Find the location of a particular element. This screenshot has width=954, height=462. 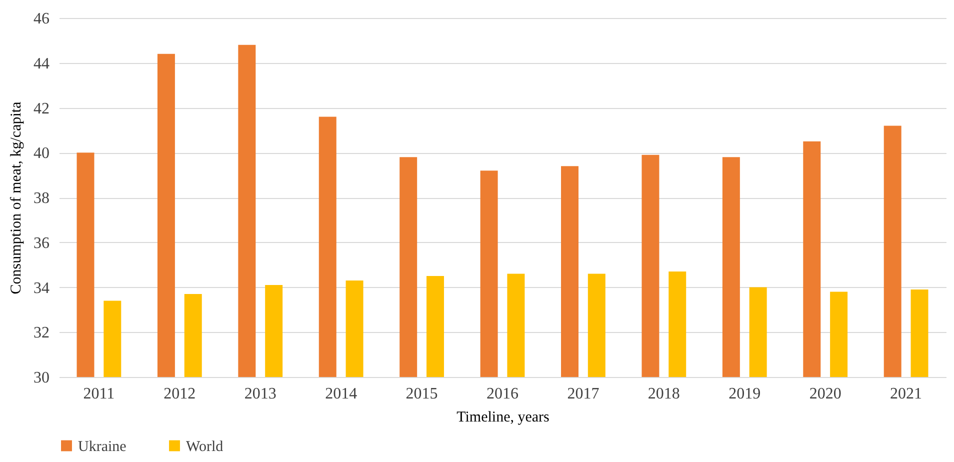

x-tick-label: 2013 is located at coordinates (260, 394).